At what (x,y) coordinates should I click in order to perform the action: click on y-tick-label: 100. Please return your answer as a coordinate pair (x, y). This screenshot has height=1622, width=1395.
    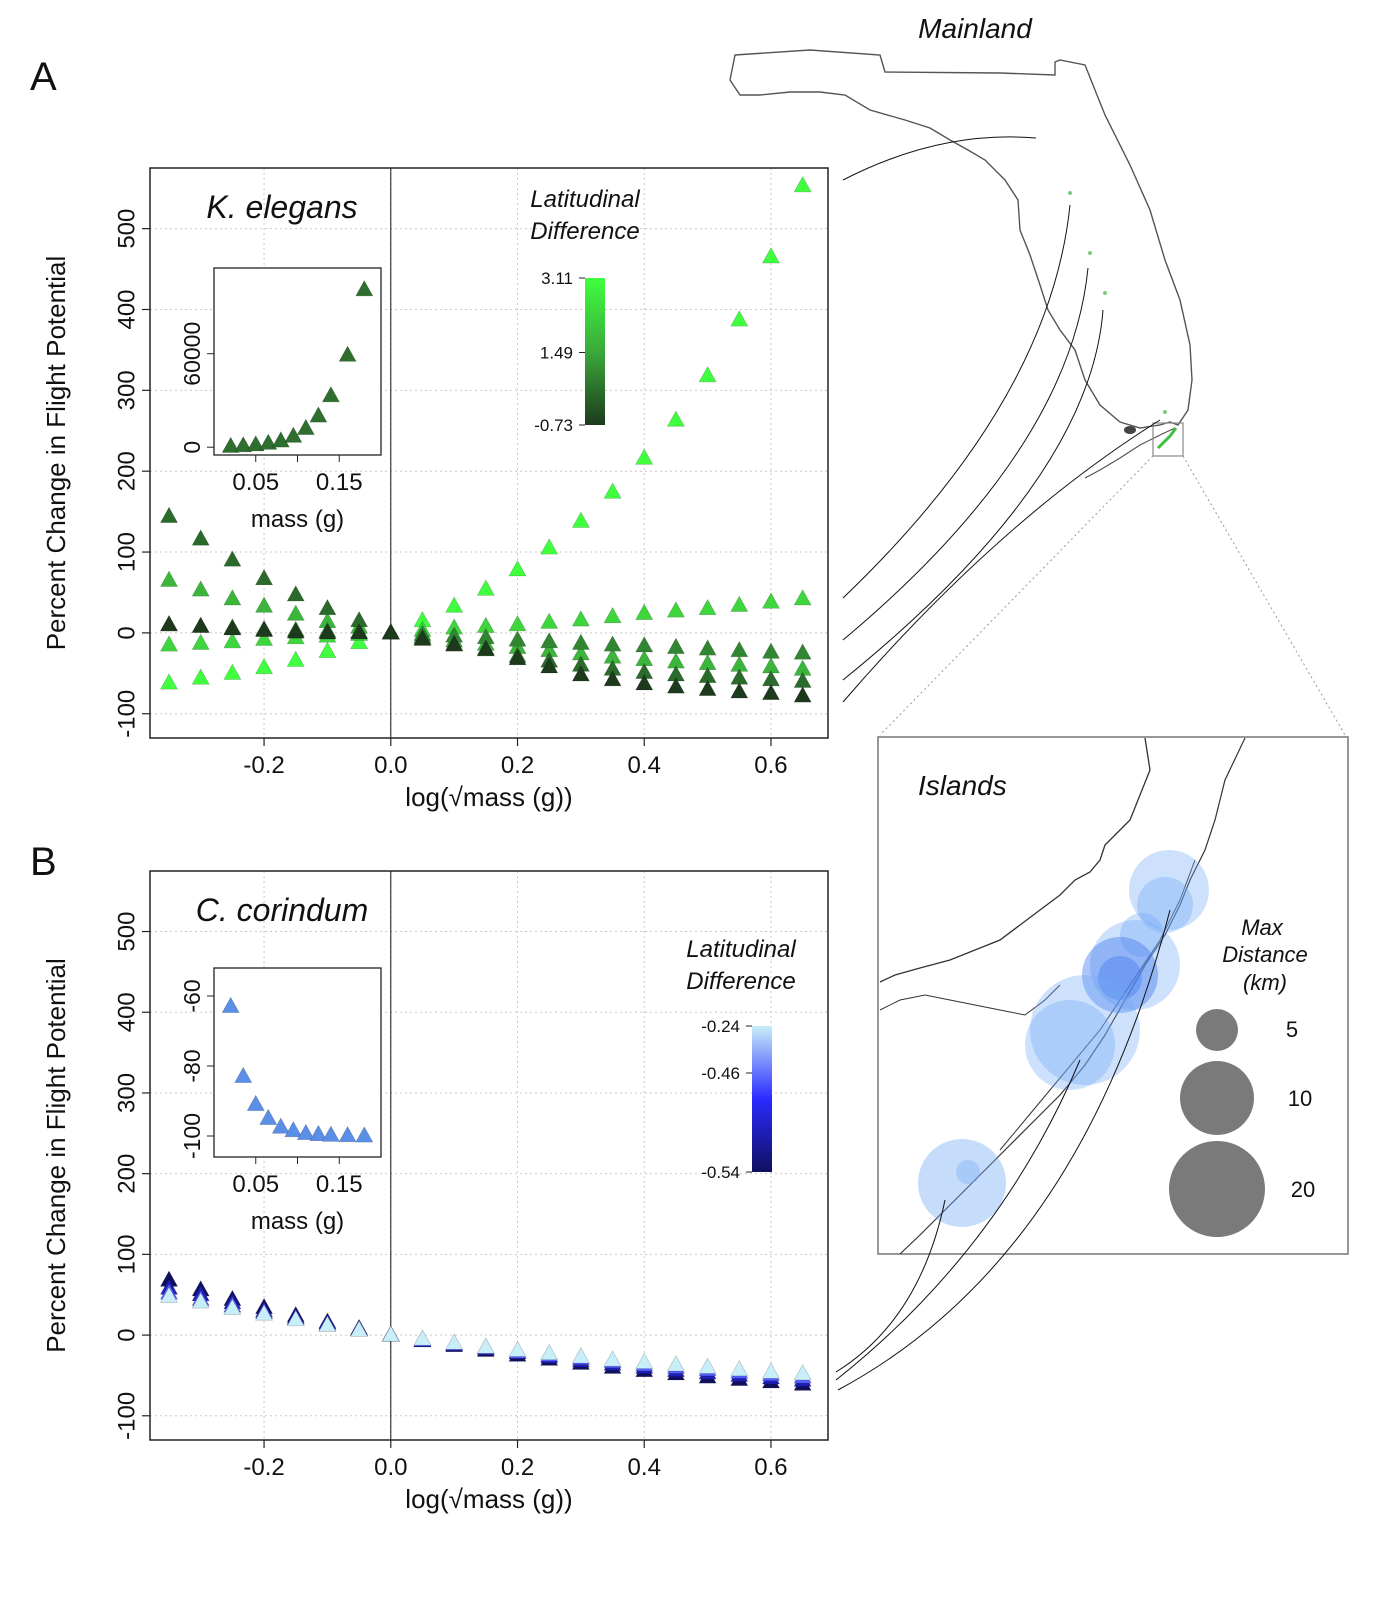
    Looking at the image, I should click on (126, 1254).